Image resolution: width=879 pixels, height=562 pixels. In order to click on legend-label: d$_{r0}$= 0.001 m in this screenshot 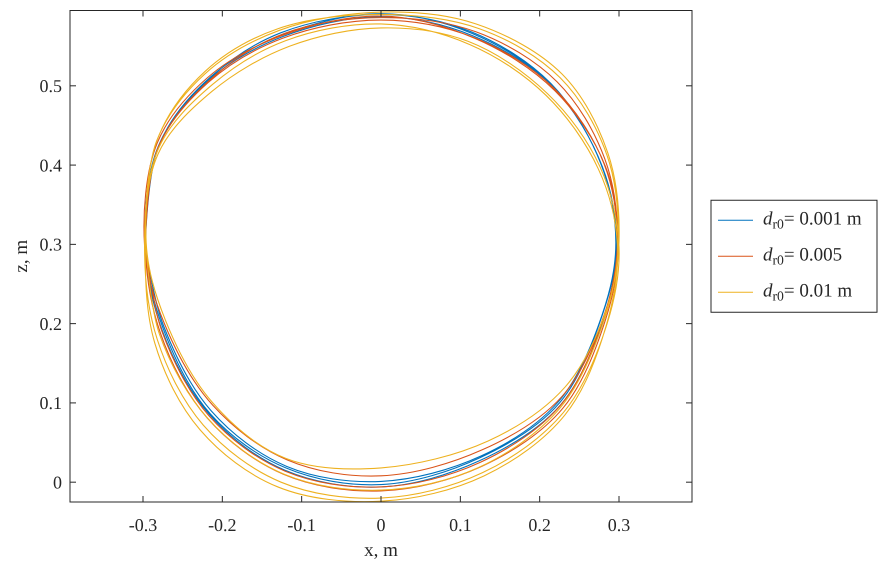, I will do `click(812, 220)`.